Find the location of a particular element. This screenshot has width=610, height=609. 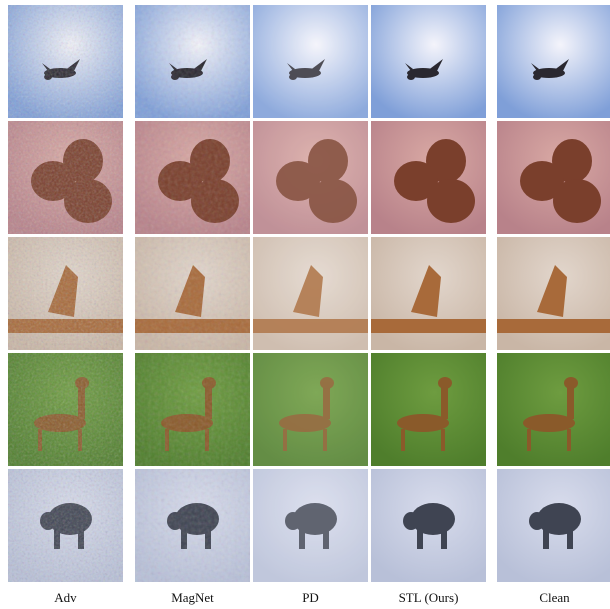

image-deer-in-grass-clean-ish is located at coordinates (428, 409).